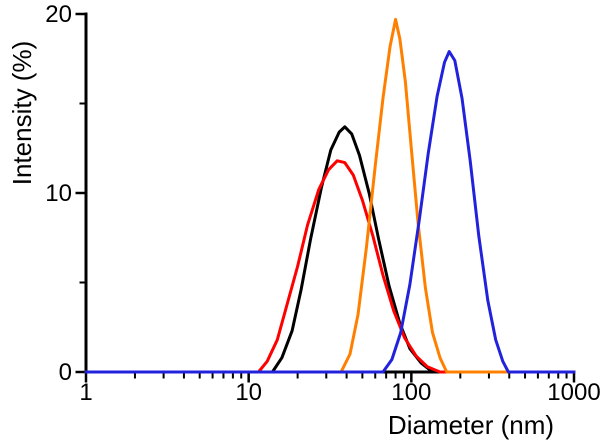 The height and width of the screenshot is (443, 605). Describe the element at coordinates (411, 392) in the screenshot. I see `x-tick-label-100: 100` at that location.